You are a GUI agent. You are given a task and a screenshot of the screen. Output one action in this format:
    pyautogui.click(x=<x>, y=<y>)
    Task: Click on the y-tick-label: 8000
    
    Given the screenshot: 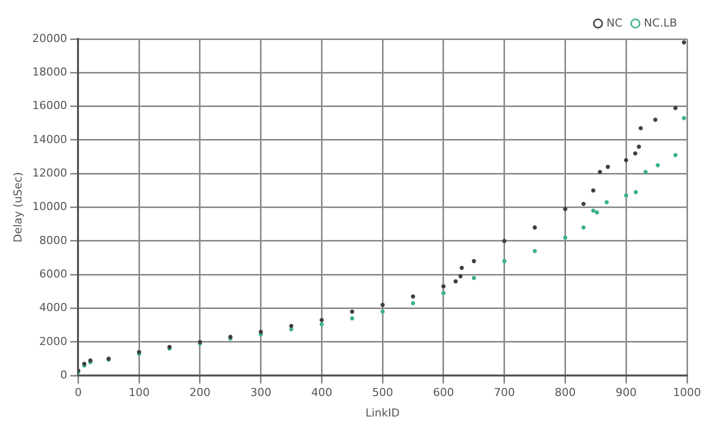 What is the action you would take?
    pyautogui.click(x=53, y=240)
    